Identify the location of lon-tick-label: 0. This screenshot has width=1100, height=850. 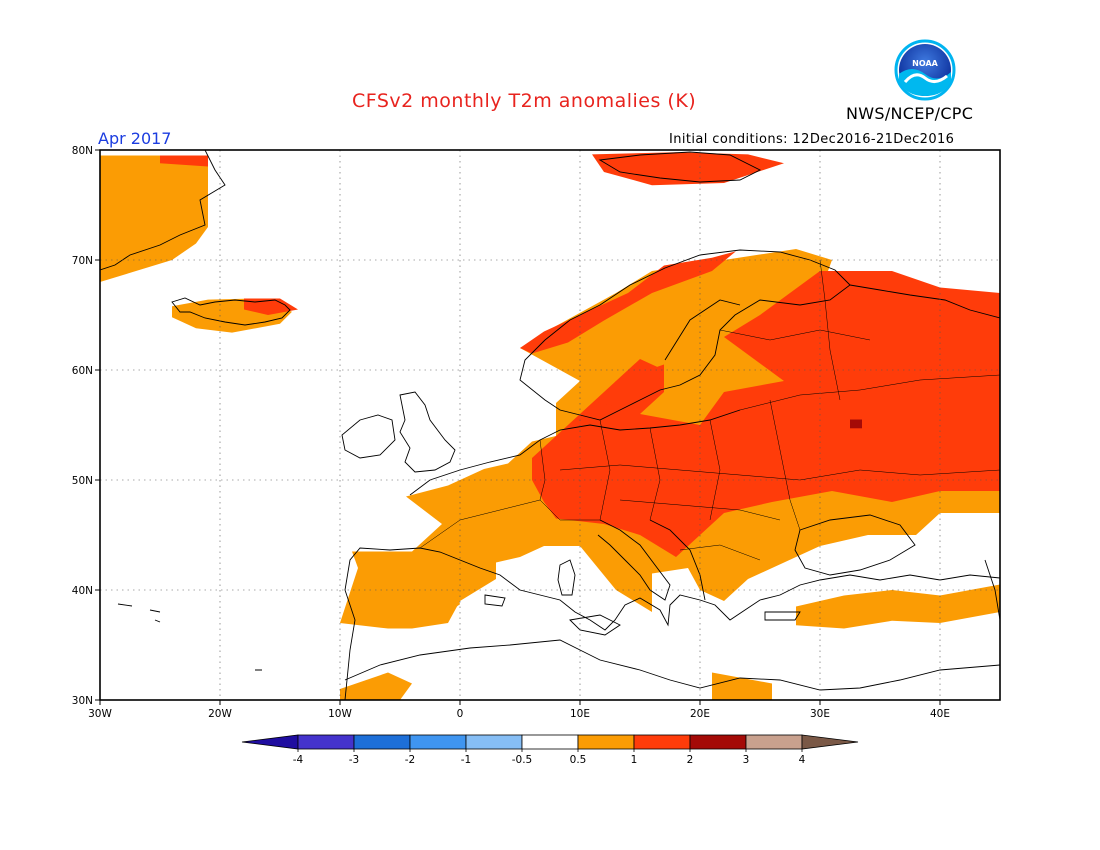
(460, 714).